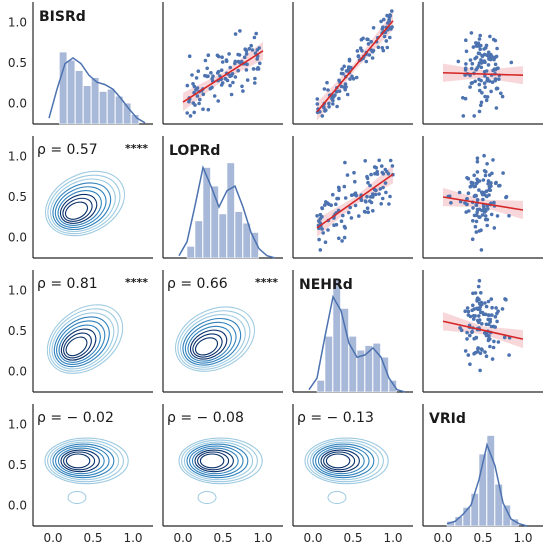 Image resolution: width=550 pixels, height=548 pixels. I want to click on panel-r0-c1, so click(222, 63).